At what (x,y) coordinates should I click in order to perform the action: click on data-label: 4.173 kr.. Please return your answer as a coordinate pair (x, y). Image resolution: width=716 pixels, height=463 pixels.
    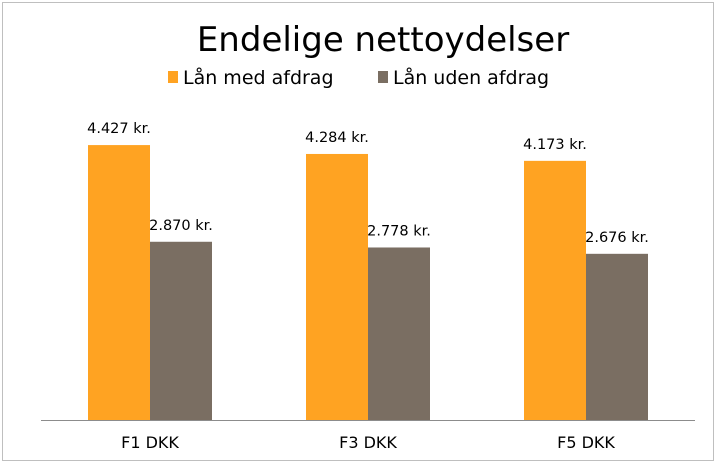
    Looking at the image, I should click on (555, 145).